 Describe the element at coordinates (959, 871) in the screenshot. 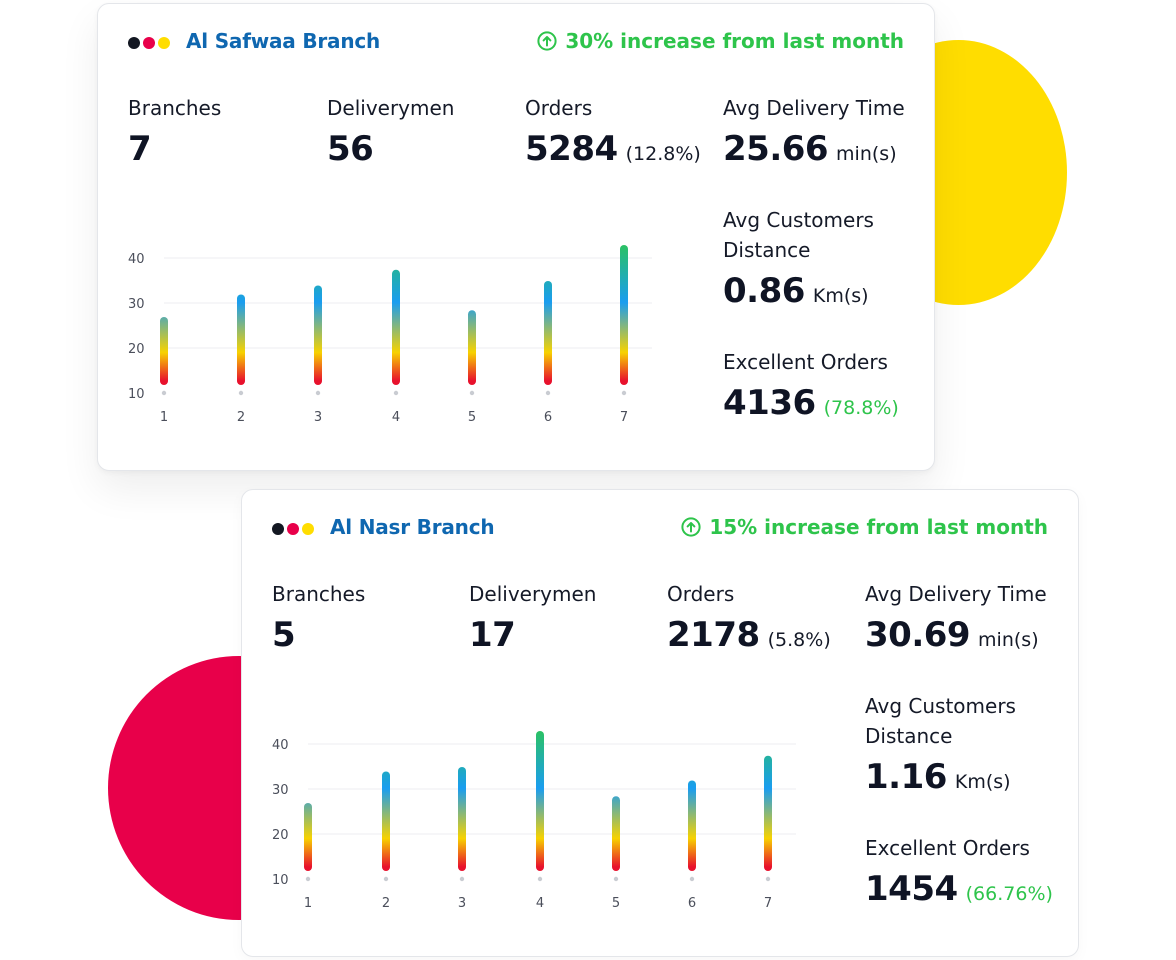

I see `stat-excellent-orders: Excellent Orders 1454 (66.76%)` at that location.